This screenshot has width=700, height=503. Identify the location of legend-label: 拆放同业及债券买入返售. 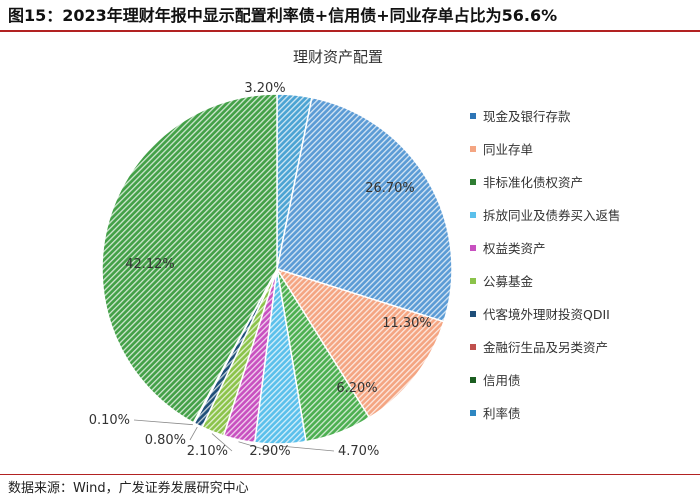
(552, 215).